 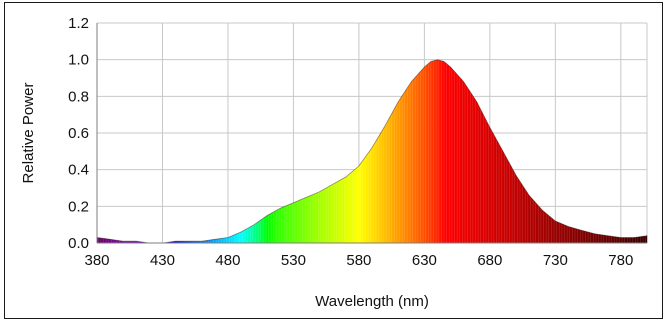 What do you see at coordinates (78, 243) in the screenshot?
I see `y-tick-label: 0.0` at bounding box center [78, 243].